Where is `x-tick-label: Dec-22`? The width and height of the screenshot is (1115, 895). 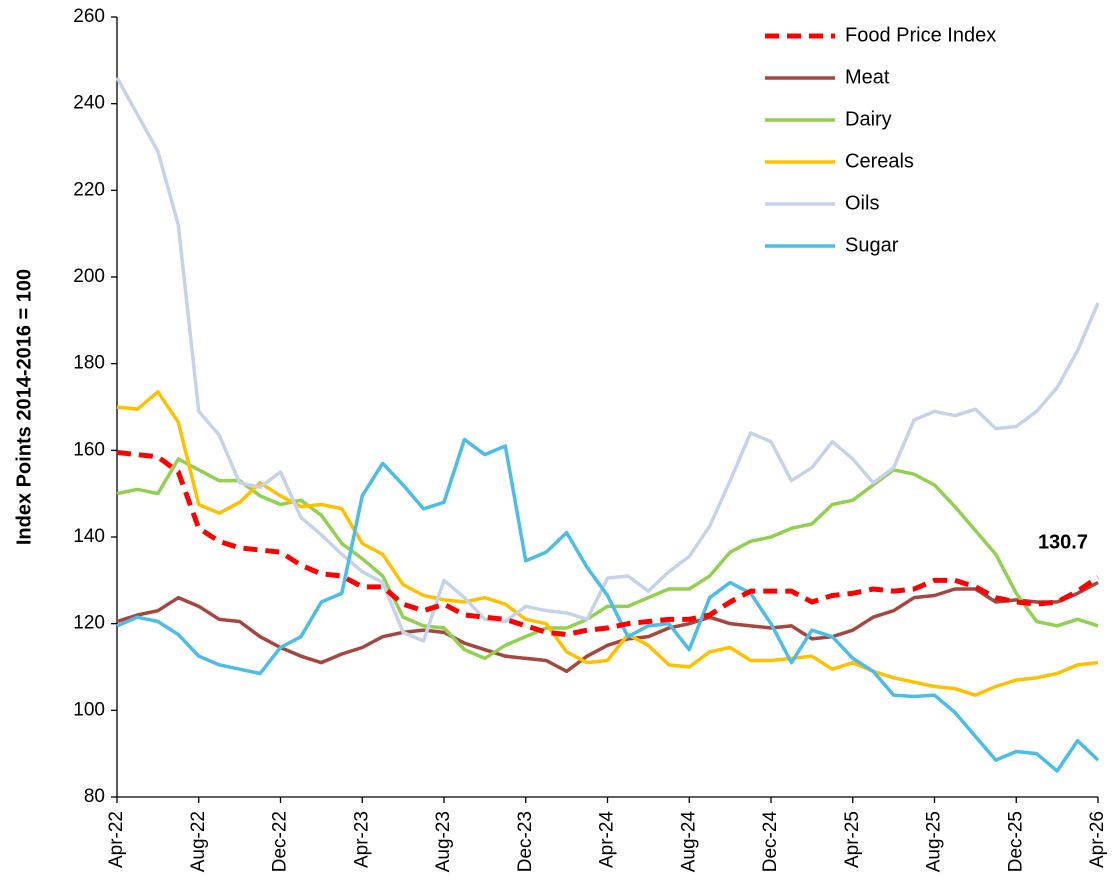 x-tick-label: Dec-22 is located at coordinates (280, 841).